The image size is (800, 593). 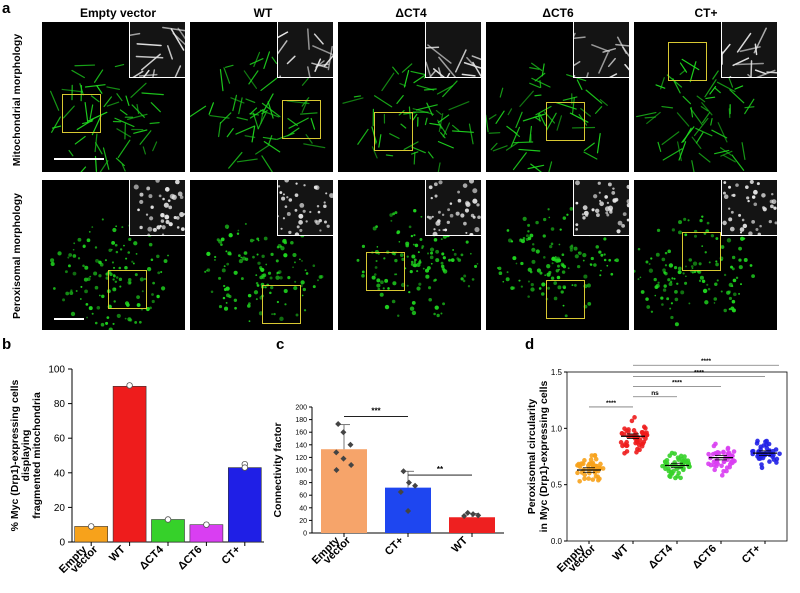 What do you see at coordinates (60, 404) in the screenshot?
I see `y-tick-label: 80` at bounding box center [60, 404].